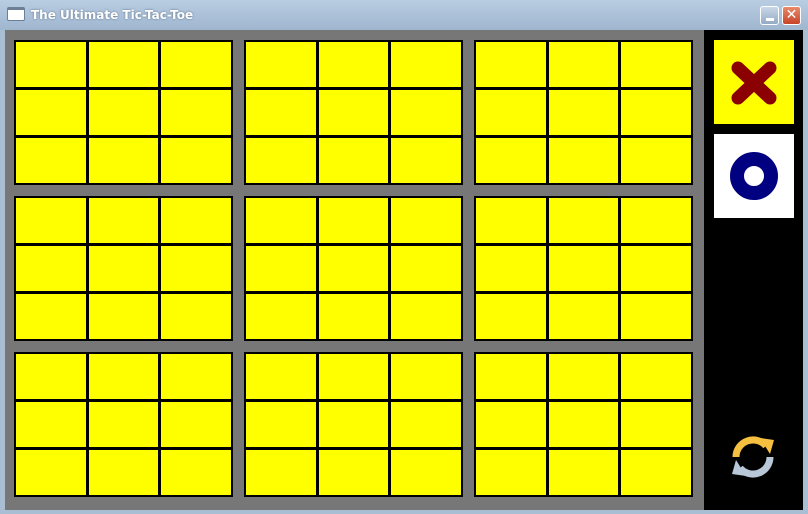  Describe the element at coordinates (404, 15) in the screenshot. I see `title-bar: The Ultimate Tic-Tac-Toe ✕` at that location.